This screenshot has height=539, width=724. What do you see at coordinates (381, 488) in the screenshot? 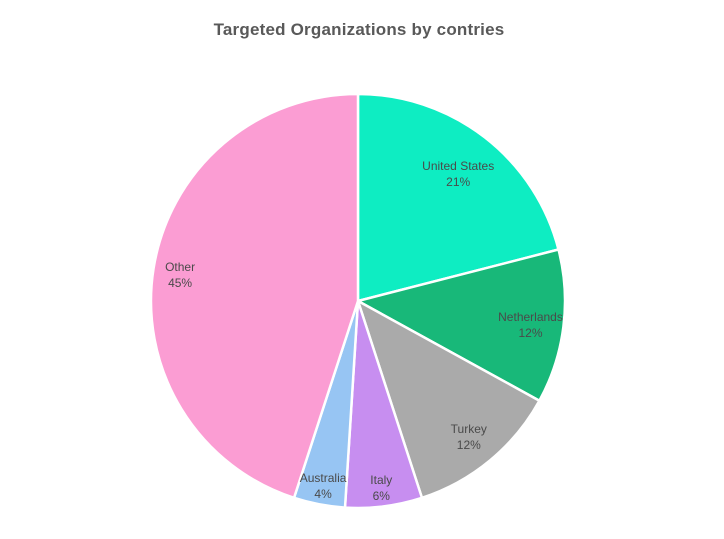
I see `slice-label-italy: Italy 6%` at bounding box center [381, 488].